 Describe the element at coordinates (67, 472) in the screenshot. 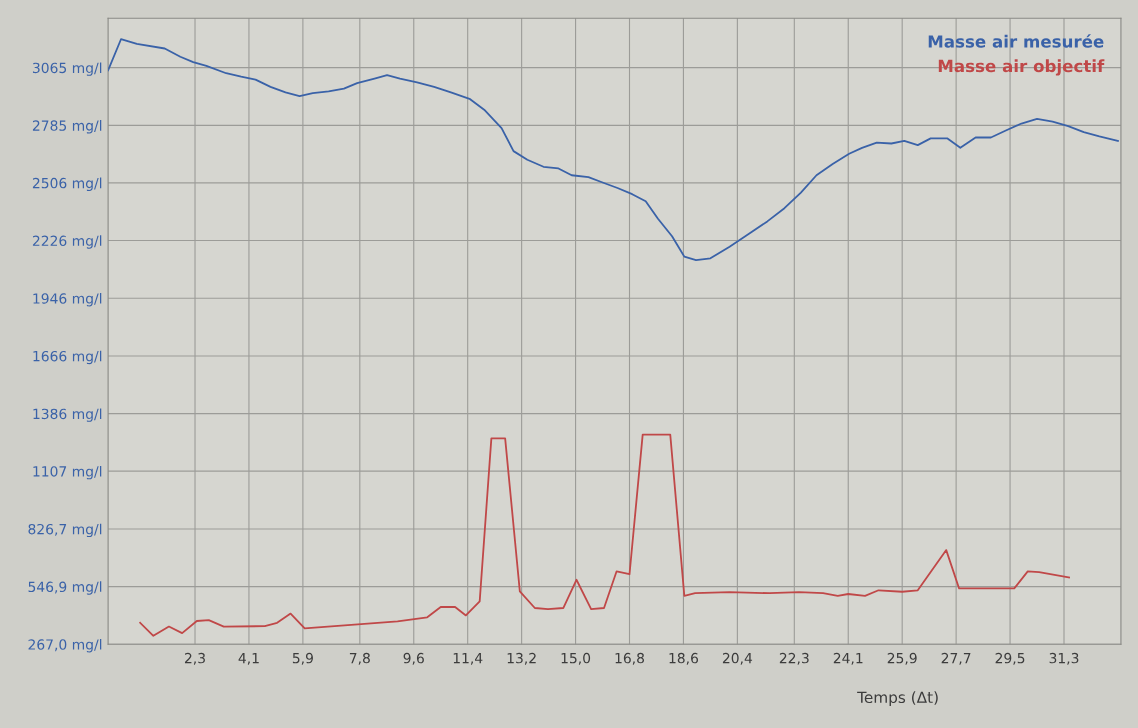

I see `y-tick-label: 1107 mg/l` at that location.